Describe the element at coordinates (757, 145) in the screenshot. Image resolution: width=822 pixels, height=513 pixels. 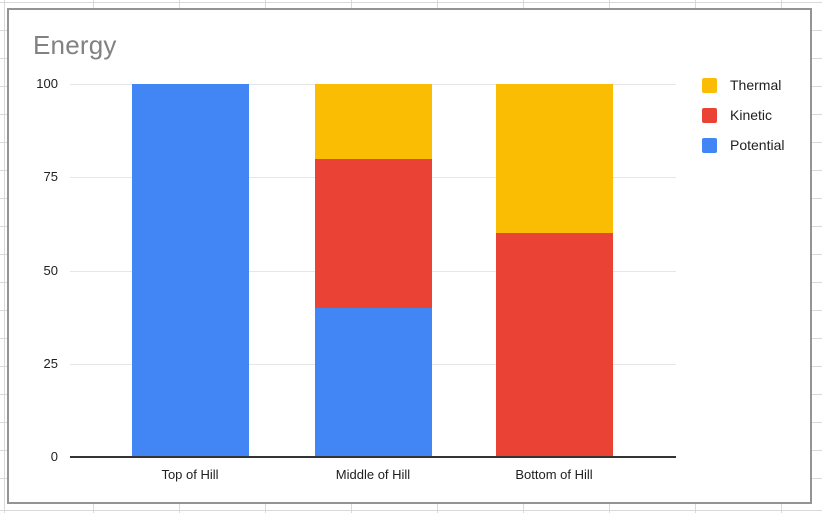
I see `legend-label: Potential` at that location.